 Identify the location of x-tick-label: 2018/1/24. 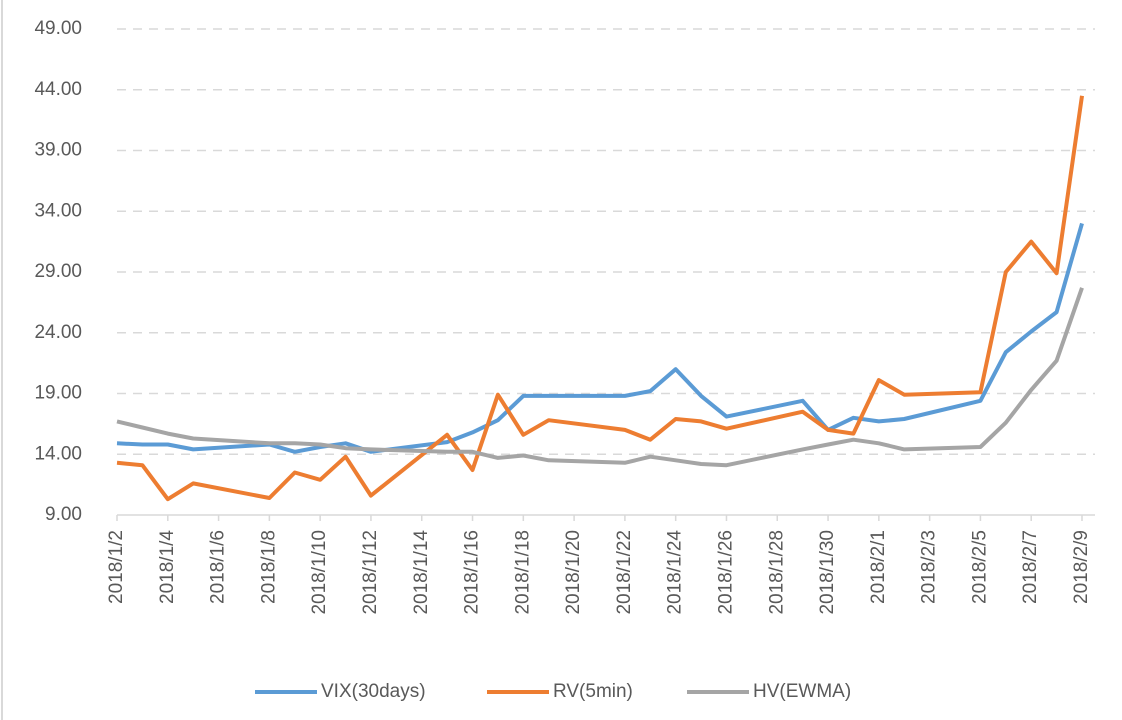
(675, 572).